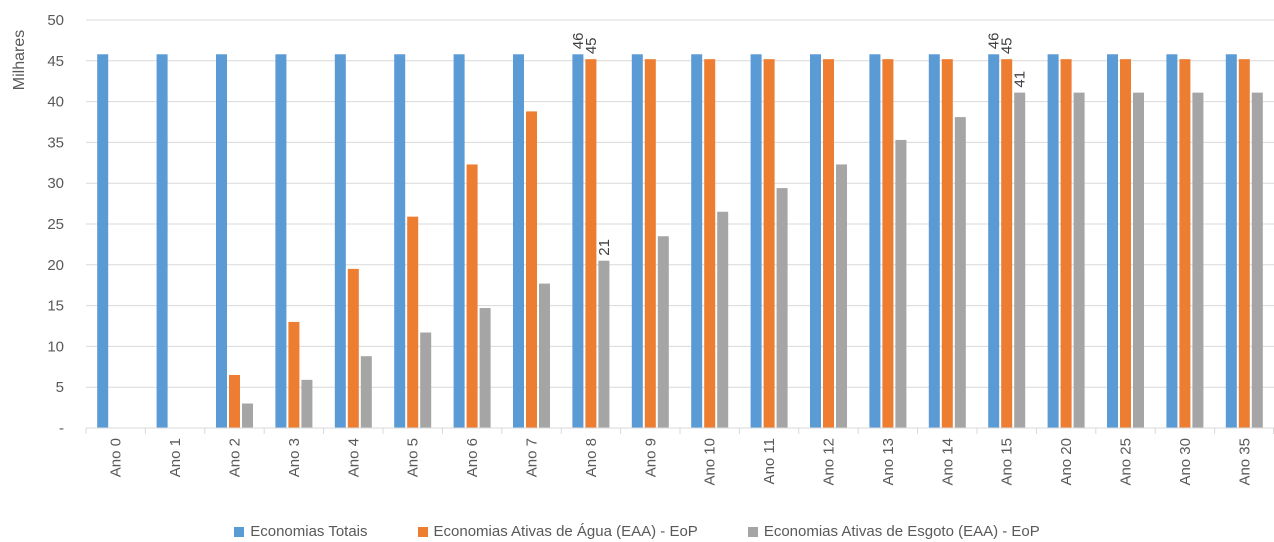 The image size is (1274, 542). What do you see at coordinates (19, 60) in the screenshot?
I see `y-axis-label: Milhares` at bounding box center [19, 60].